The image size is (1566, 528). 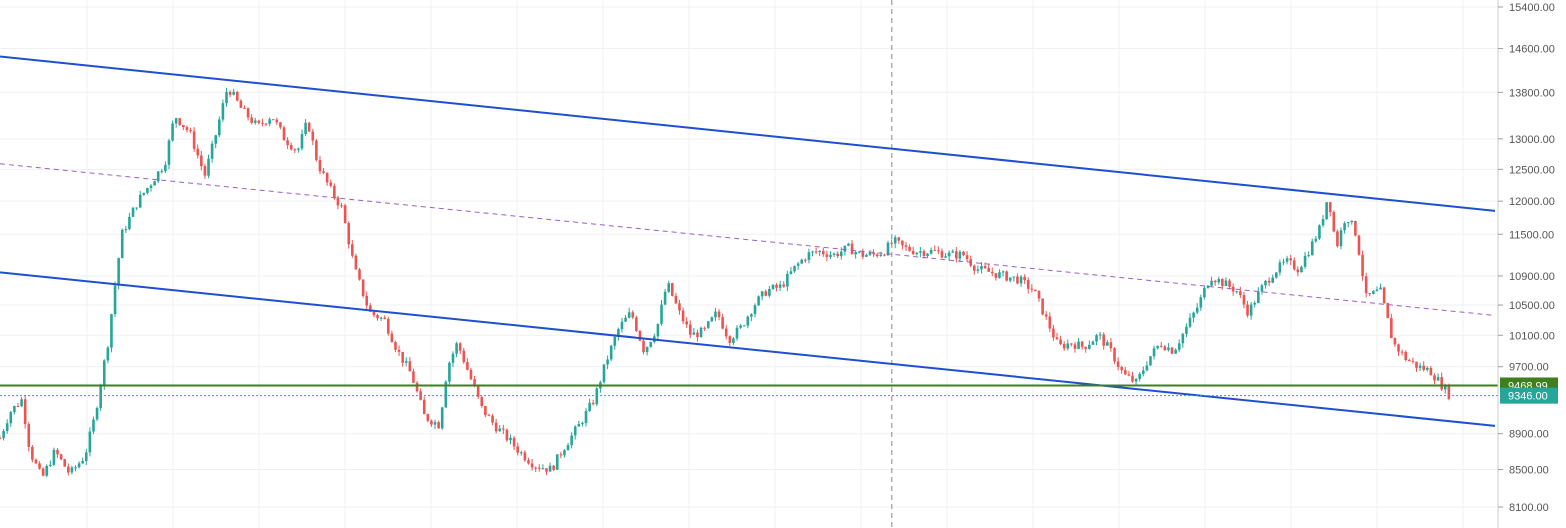 I want to click on axis-tick-label: 8500.00, so click(x=1529, y=470).